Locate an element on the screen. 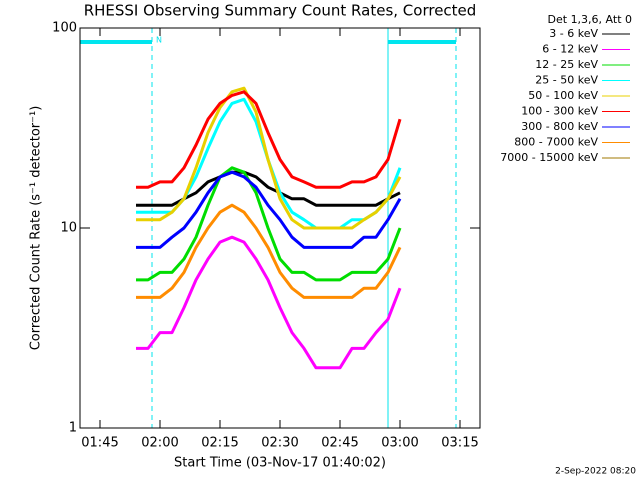 Image resolution: width=640 pixels, height=480 pixels. legend-label: 800 - 7000 keV is located at coordinates (556, 142).